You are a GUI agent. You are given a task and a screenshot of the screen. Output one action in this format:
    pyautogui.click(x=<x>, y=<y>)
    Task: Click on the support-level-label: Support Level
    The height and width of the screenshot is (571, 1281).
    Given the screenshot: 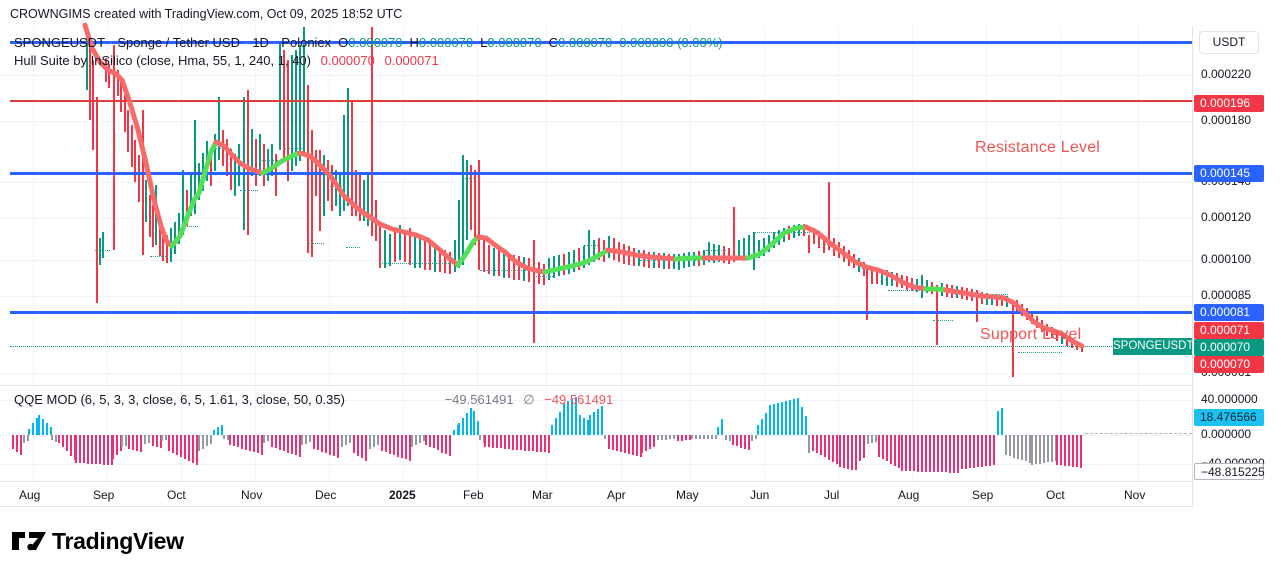 What is the action you would take?
    pyautogui.click(x=1031, y=334)
    